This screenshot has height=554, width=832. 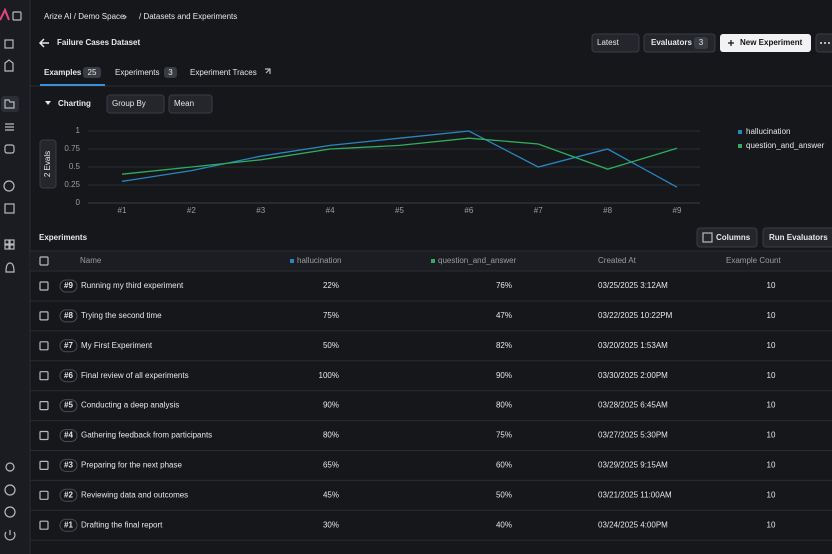 I want to click on experiment-name: Conducting a deep analysis, so click(x=130, y=405).